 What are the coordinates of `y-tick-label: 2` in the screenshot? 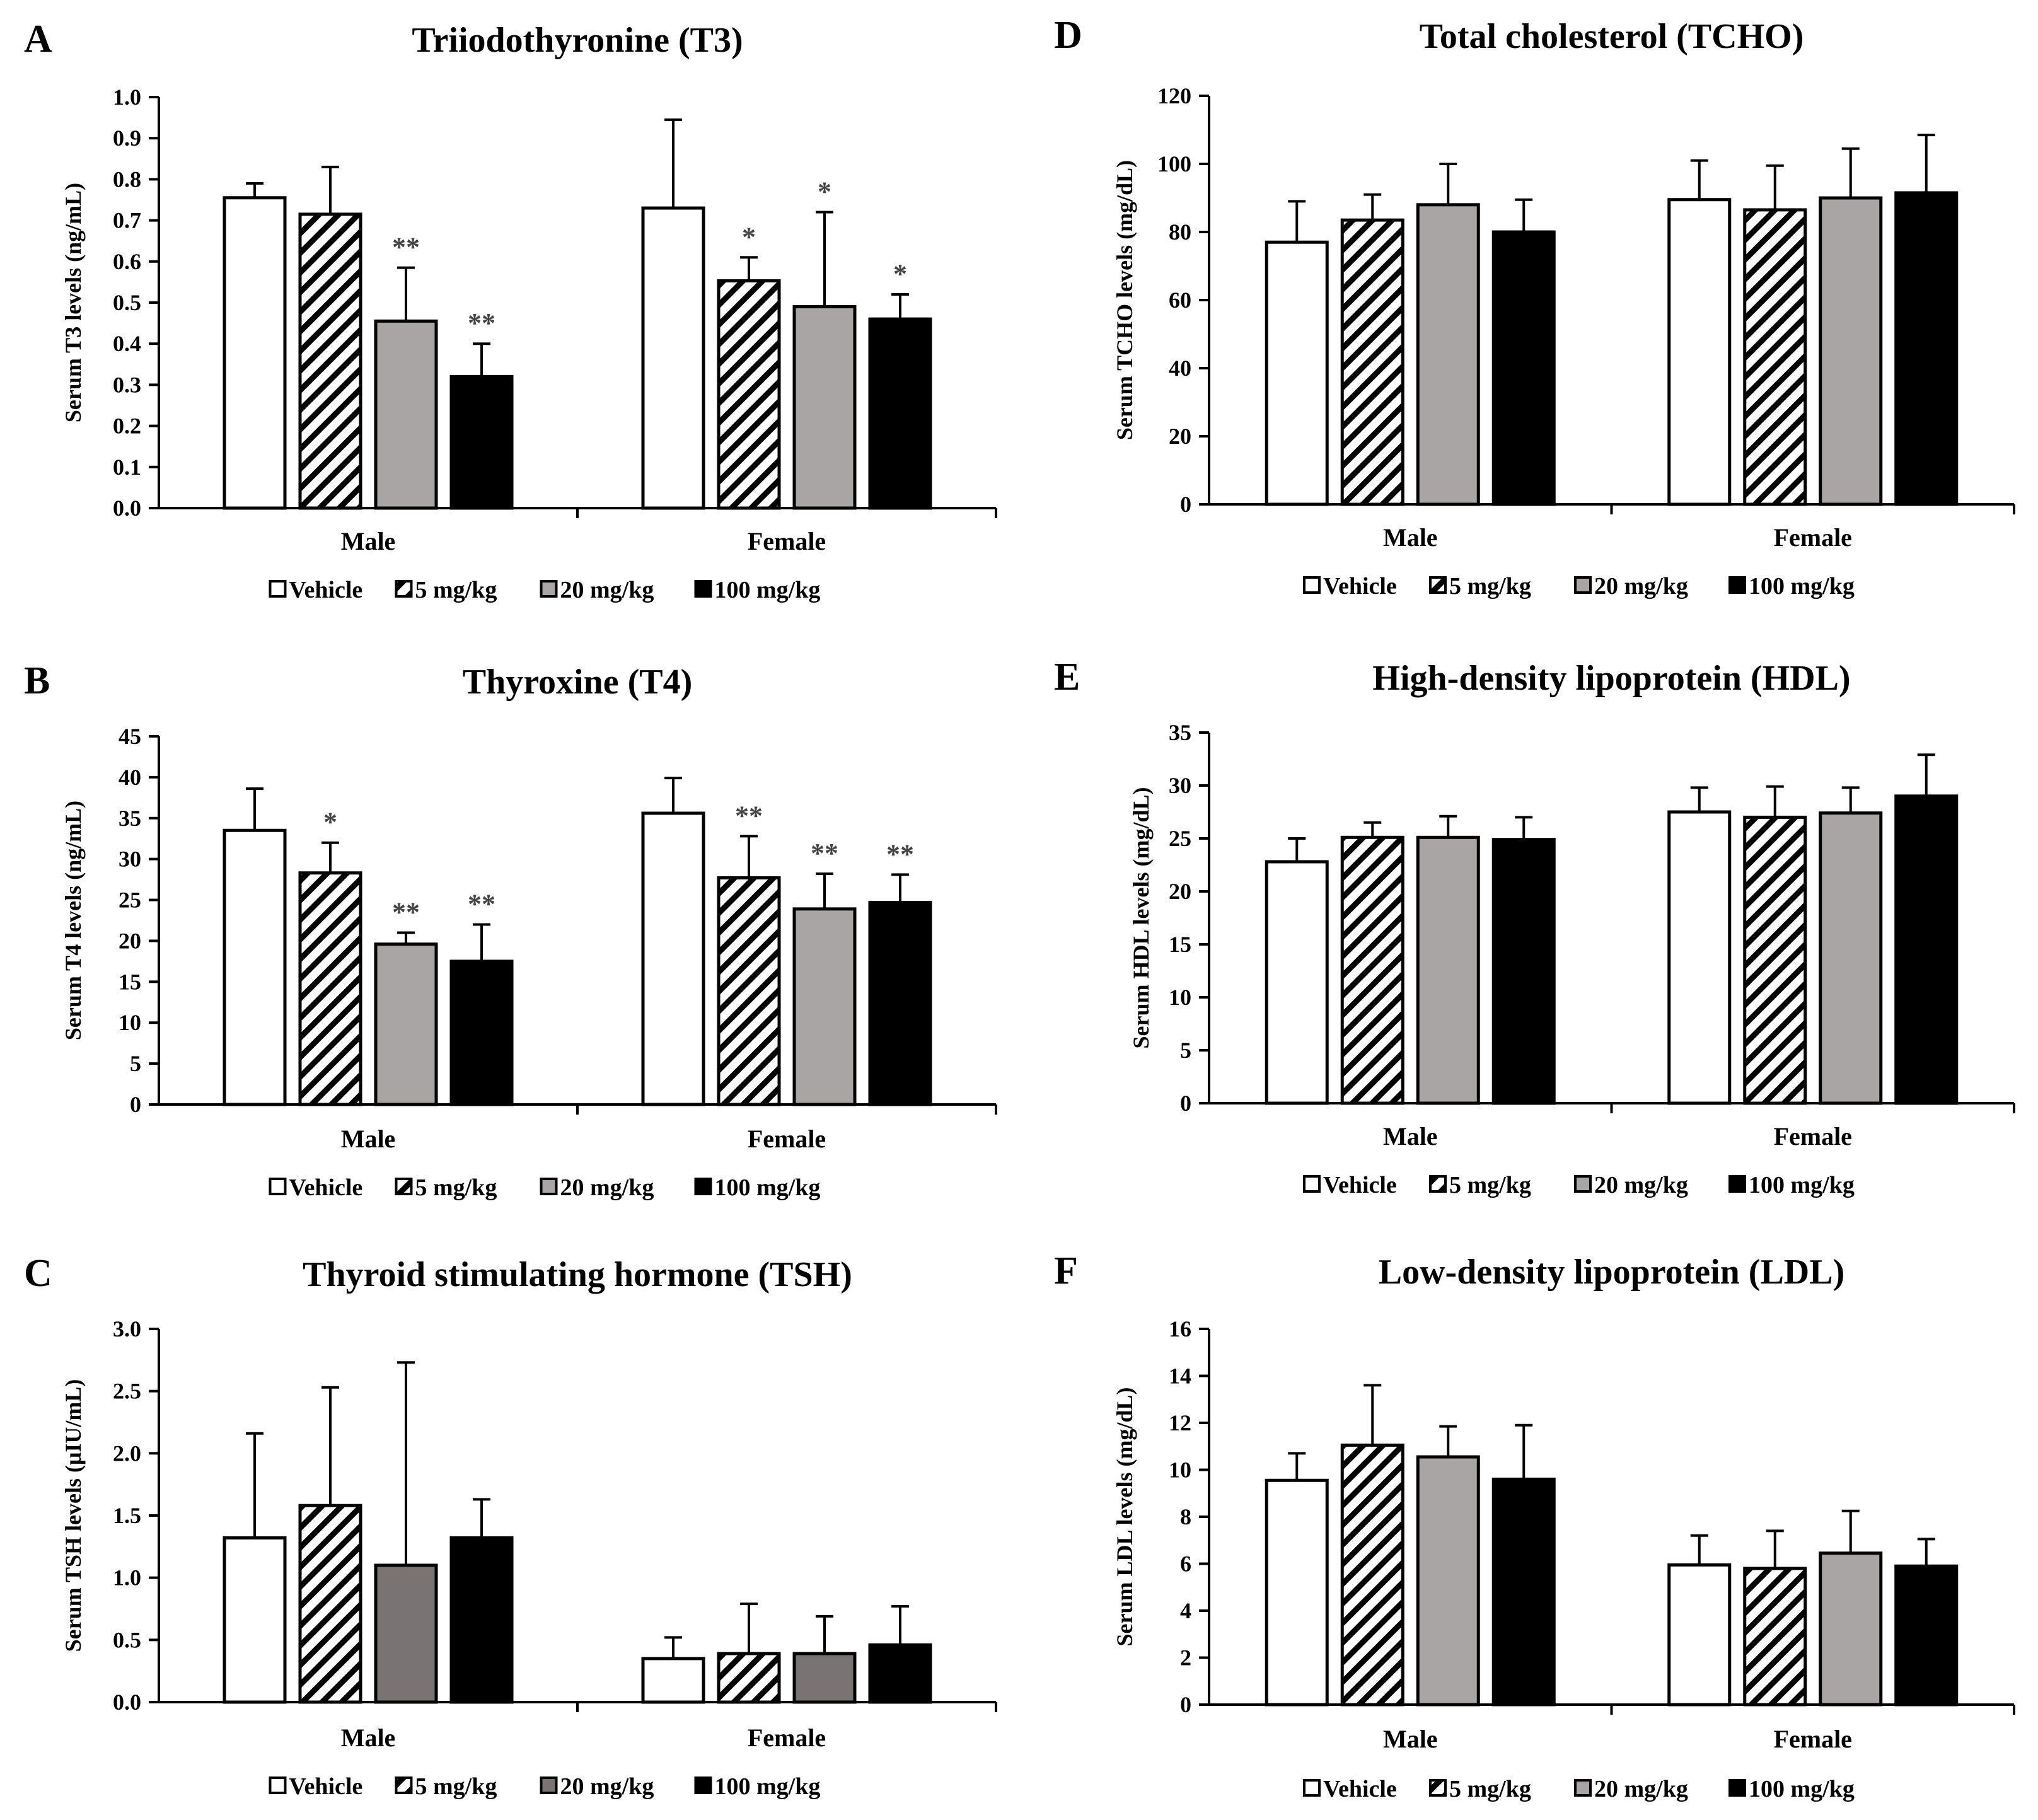 It's located at (1185, 1658).